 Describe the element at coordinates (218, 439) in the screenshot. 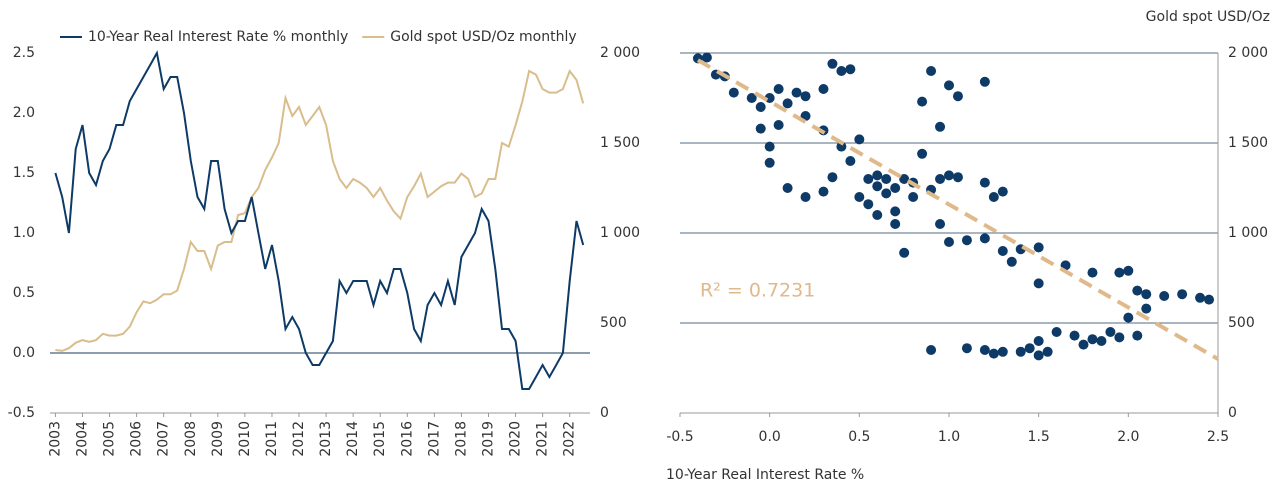

I see `x-tick-label: 2009` at that location.